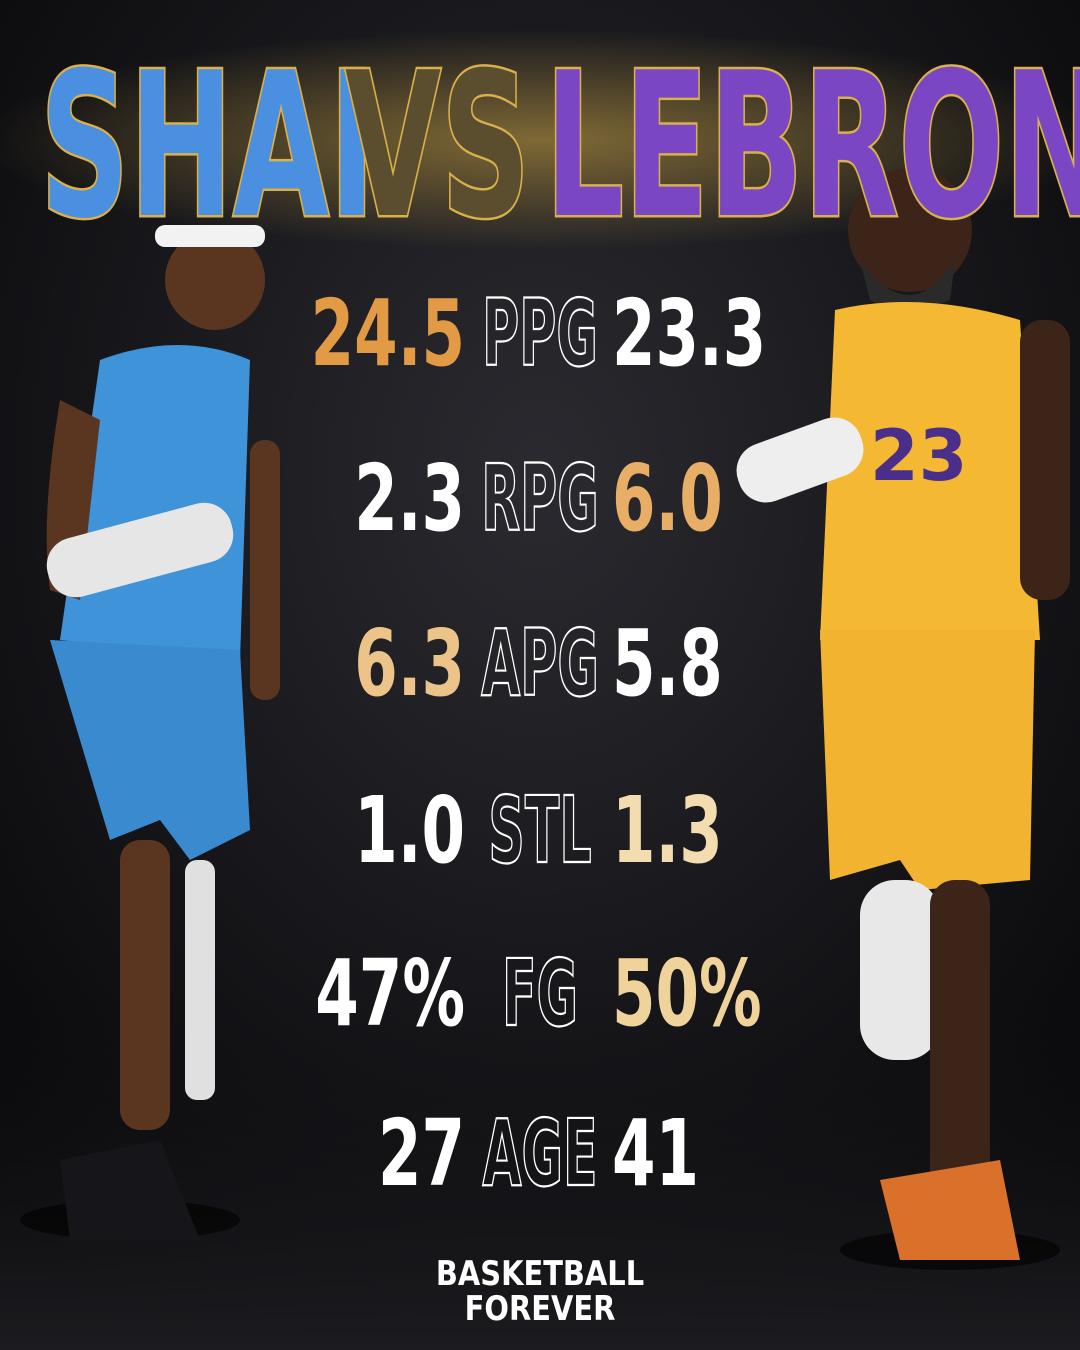  What do you see at coordinates (539, 1153) in the screenshot?
I see `stat-label: AGE` at bounding box center [539, 1153].